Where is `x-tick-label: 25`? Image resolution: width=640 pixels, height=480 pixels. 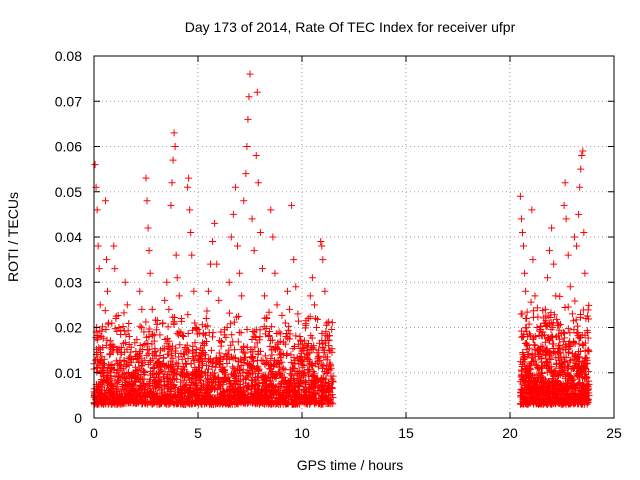
x-tick-label: 25 is located at coordinates (614, 433).